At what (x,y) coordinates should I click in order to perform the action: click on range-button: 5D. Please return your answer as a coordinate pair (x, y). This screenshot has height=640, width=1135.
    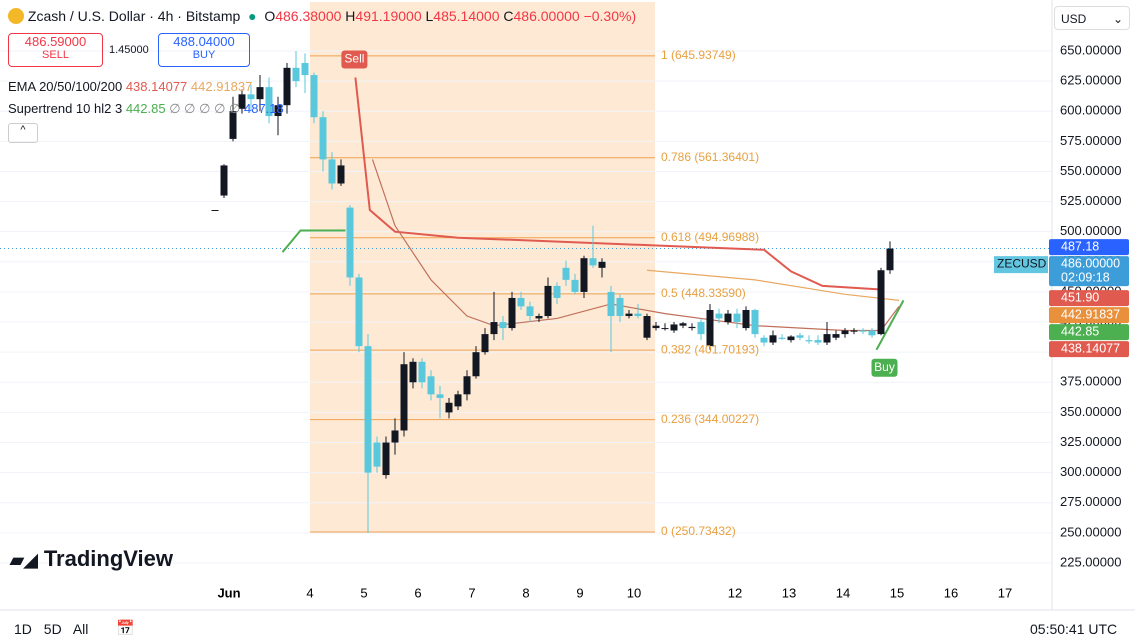
    Looking at the image, I should click on (52, 629).